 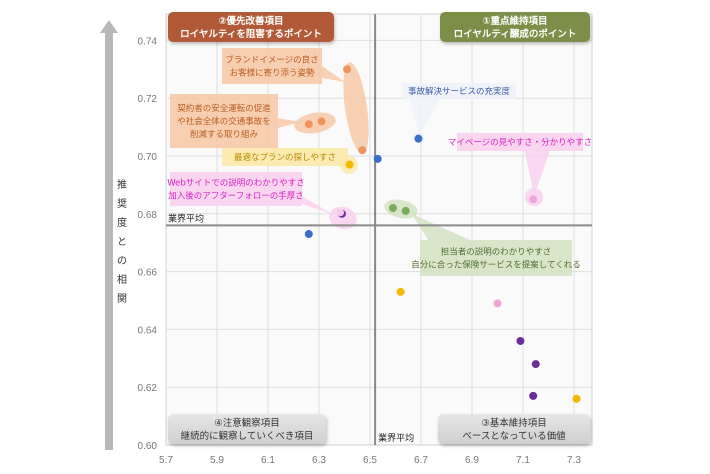 What do you see at coordinates (340, 213) in the screenshot?
I see `data-point-mask` at bounding box center [340, 213].